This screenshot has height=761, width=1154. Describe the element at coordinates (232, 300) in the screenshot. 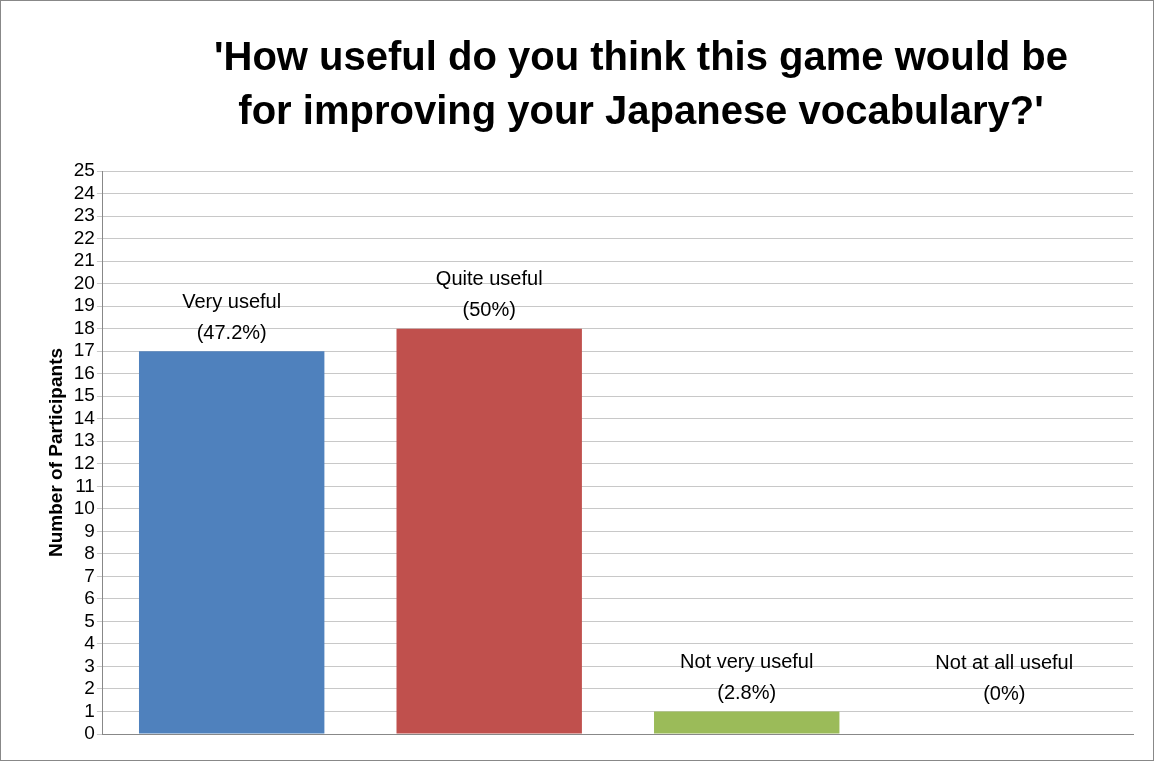

I see `x-tick-label: Very useful` at that location.